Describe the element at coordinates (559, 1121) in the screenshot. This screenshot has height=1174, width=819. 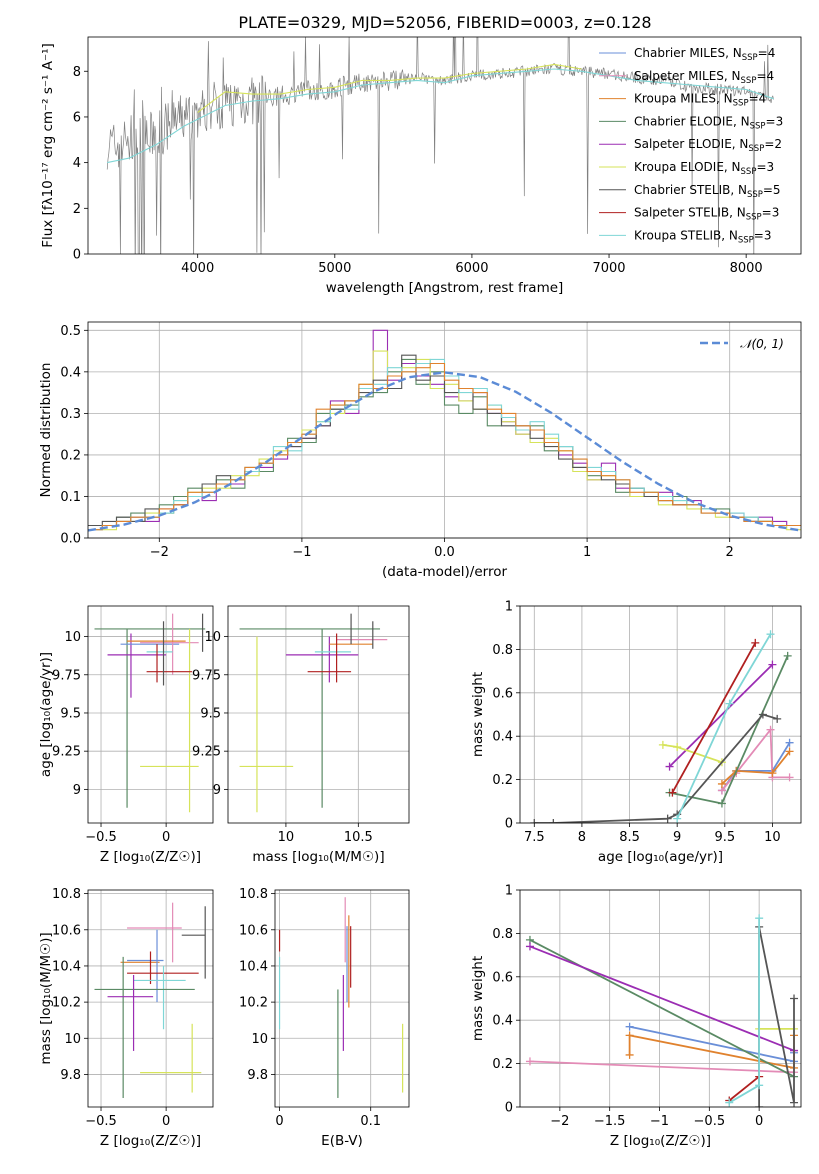
I see `x-tick-label: −2` at that location.